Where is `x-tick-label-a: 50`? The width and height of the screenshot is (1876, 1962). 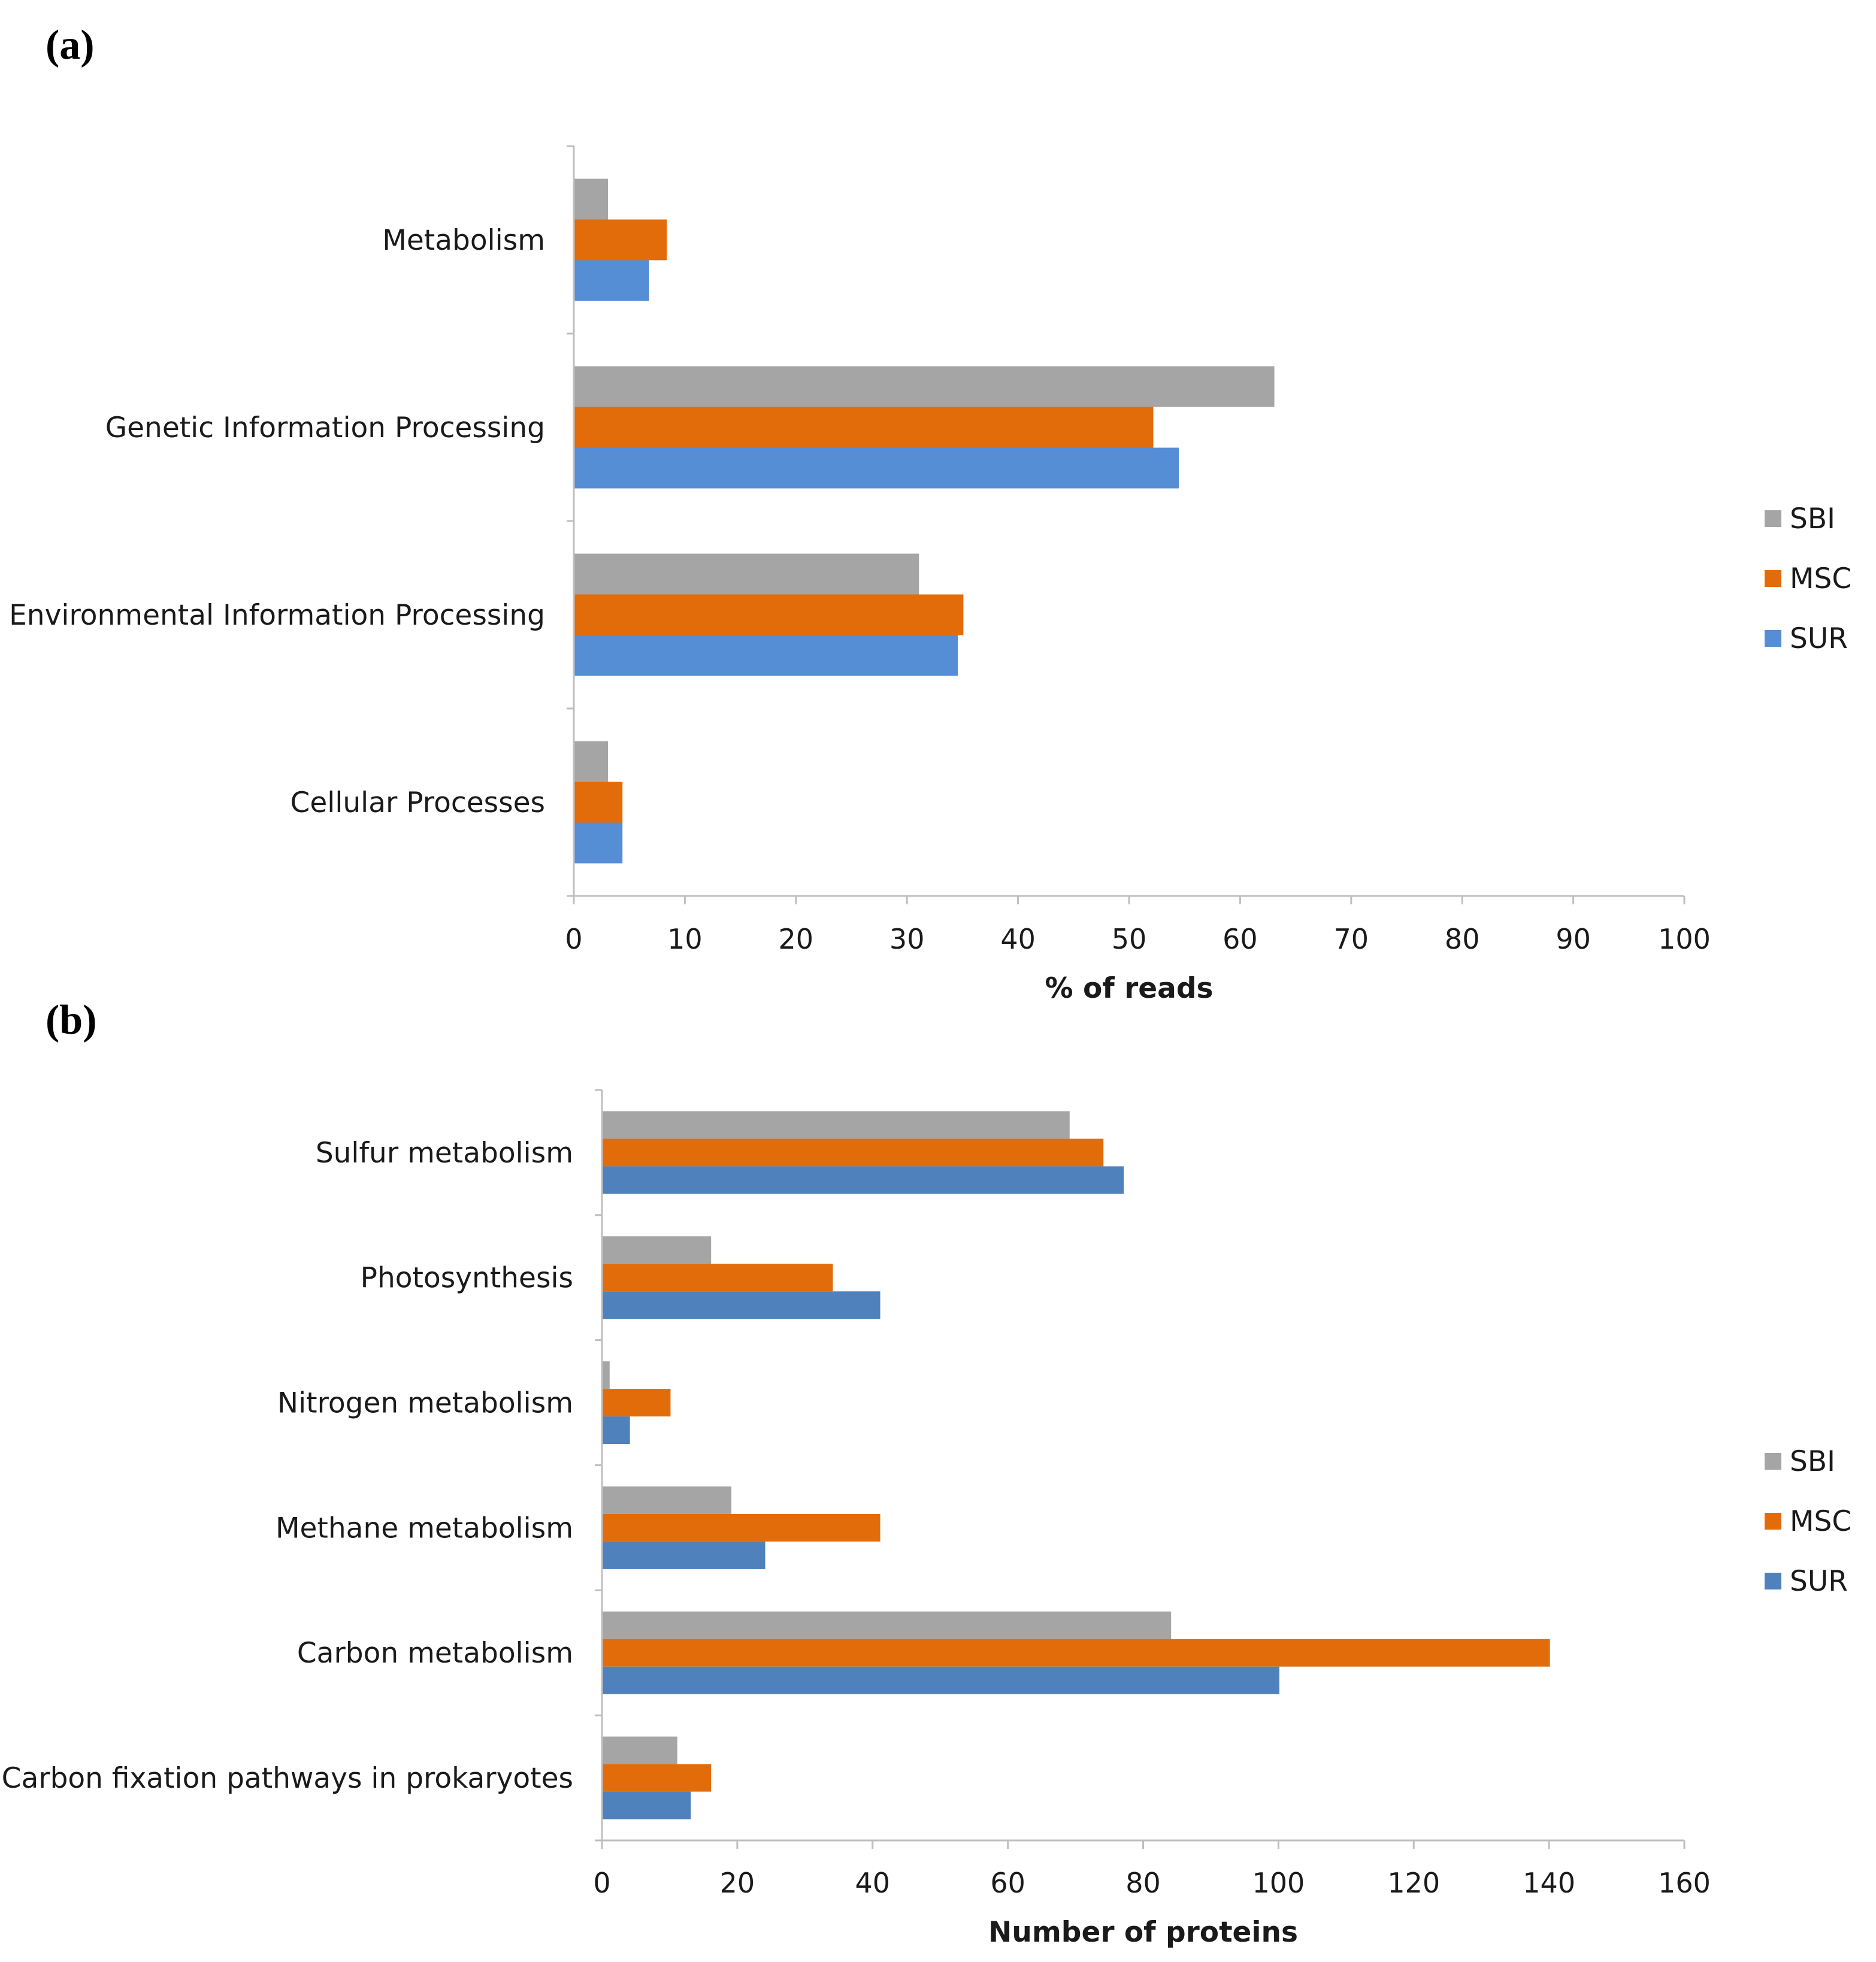
x-tick-label-a: 50 is located at coordinates (1129, 939).